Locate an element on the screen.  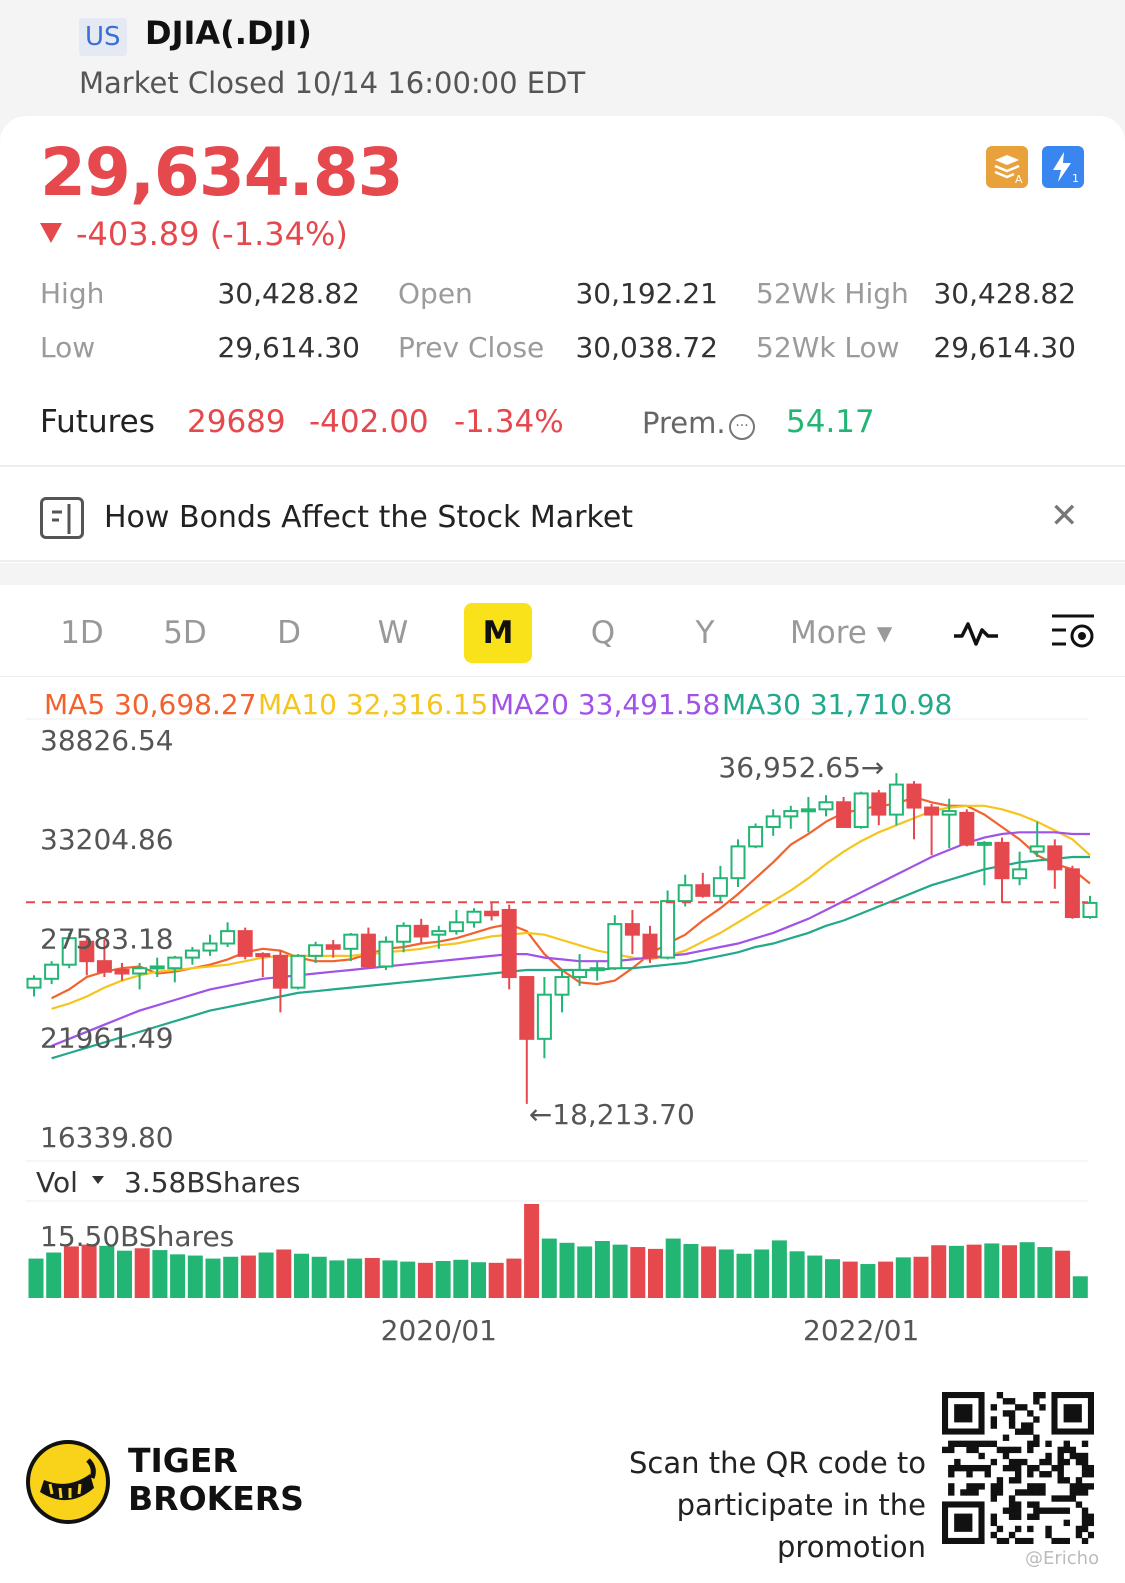
open-label: Open is located at coordinates (435, 293).